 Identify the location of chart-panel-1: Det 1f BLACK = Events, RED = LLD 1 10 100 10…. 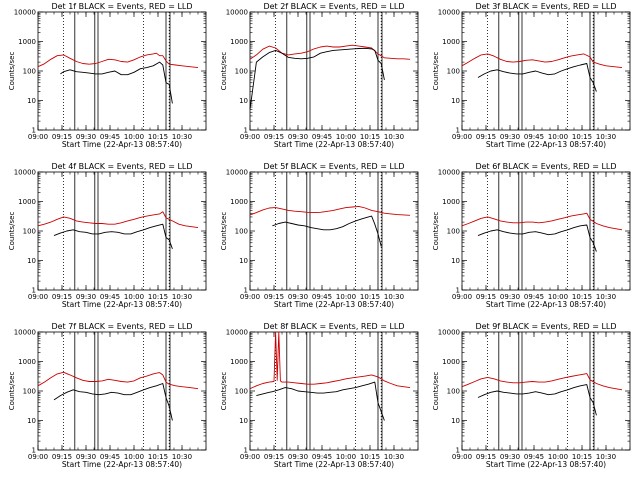
(107, 75).